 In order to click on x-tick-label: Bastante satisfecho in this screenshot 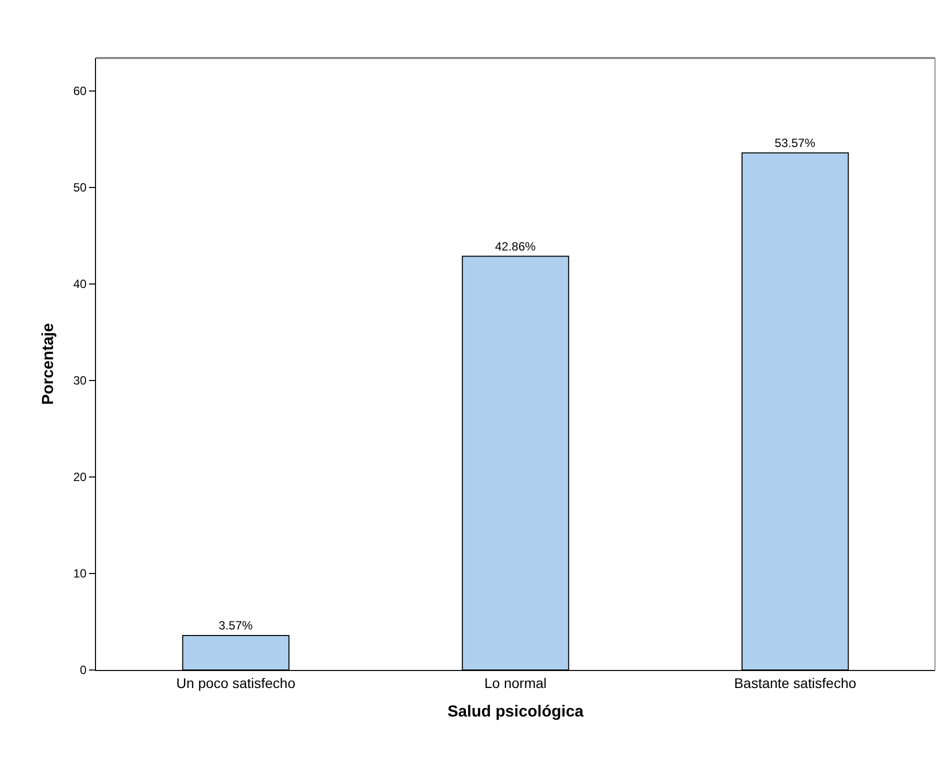, I will do `click(795, 682)`.